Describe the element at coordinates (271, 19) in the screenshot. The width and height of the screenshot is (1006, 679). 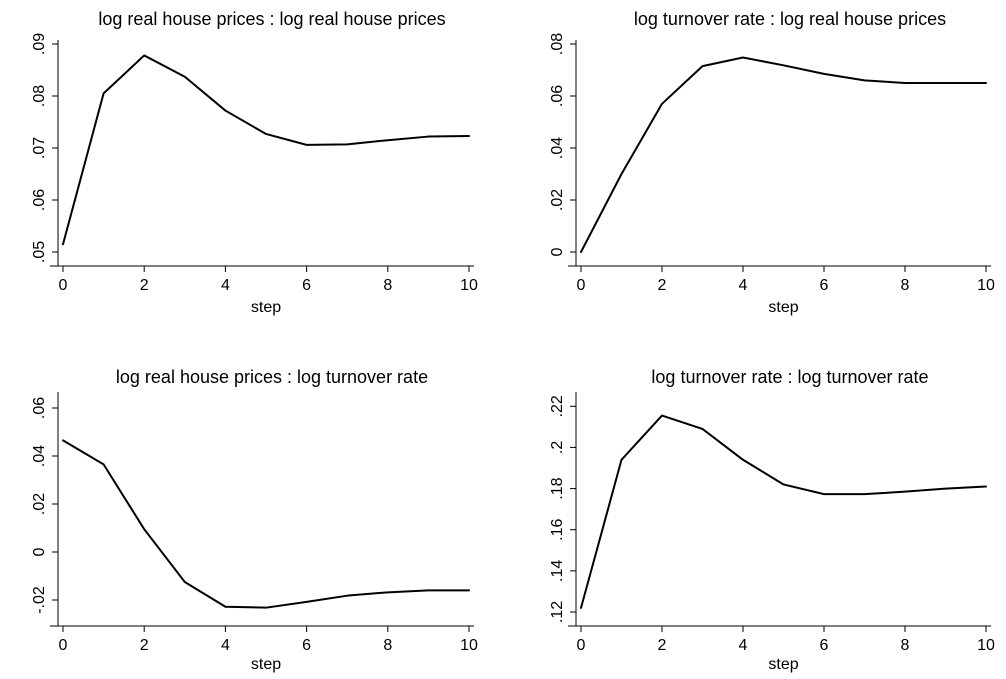
I see `chart-title: log real house prices` at that location.